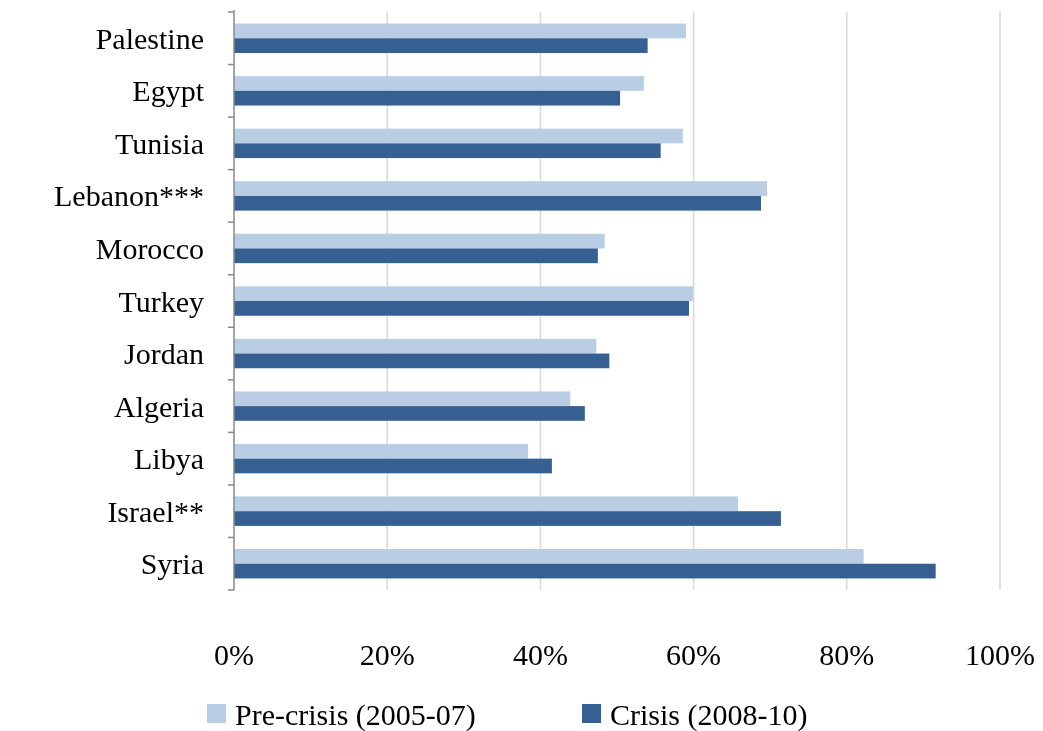 Image resolution: width=1043 pixels, height=731 pixels. I want to click on y-tick-label: Libya, so click(169, 459).